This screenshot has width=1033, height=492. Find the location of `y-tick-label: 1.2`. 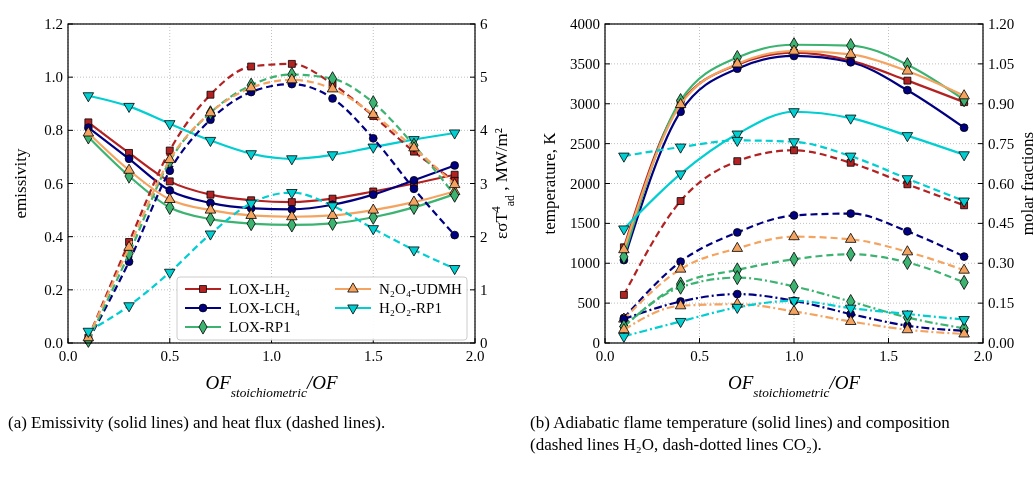

y-tick-label: 1.2 is located at coordinates (53, 24).